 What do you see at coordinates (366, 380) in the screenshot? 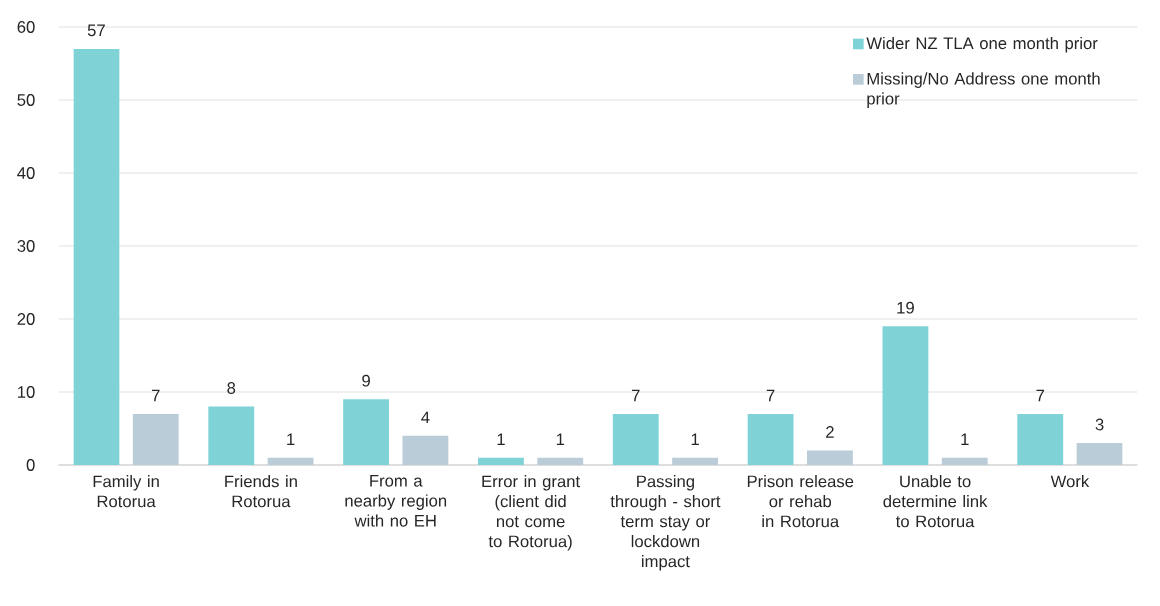
I see `data-label: 9` at bounding box center [366, 380].